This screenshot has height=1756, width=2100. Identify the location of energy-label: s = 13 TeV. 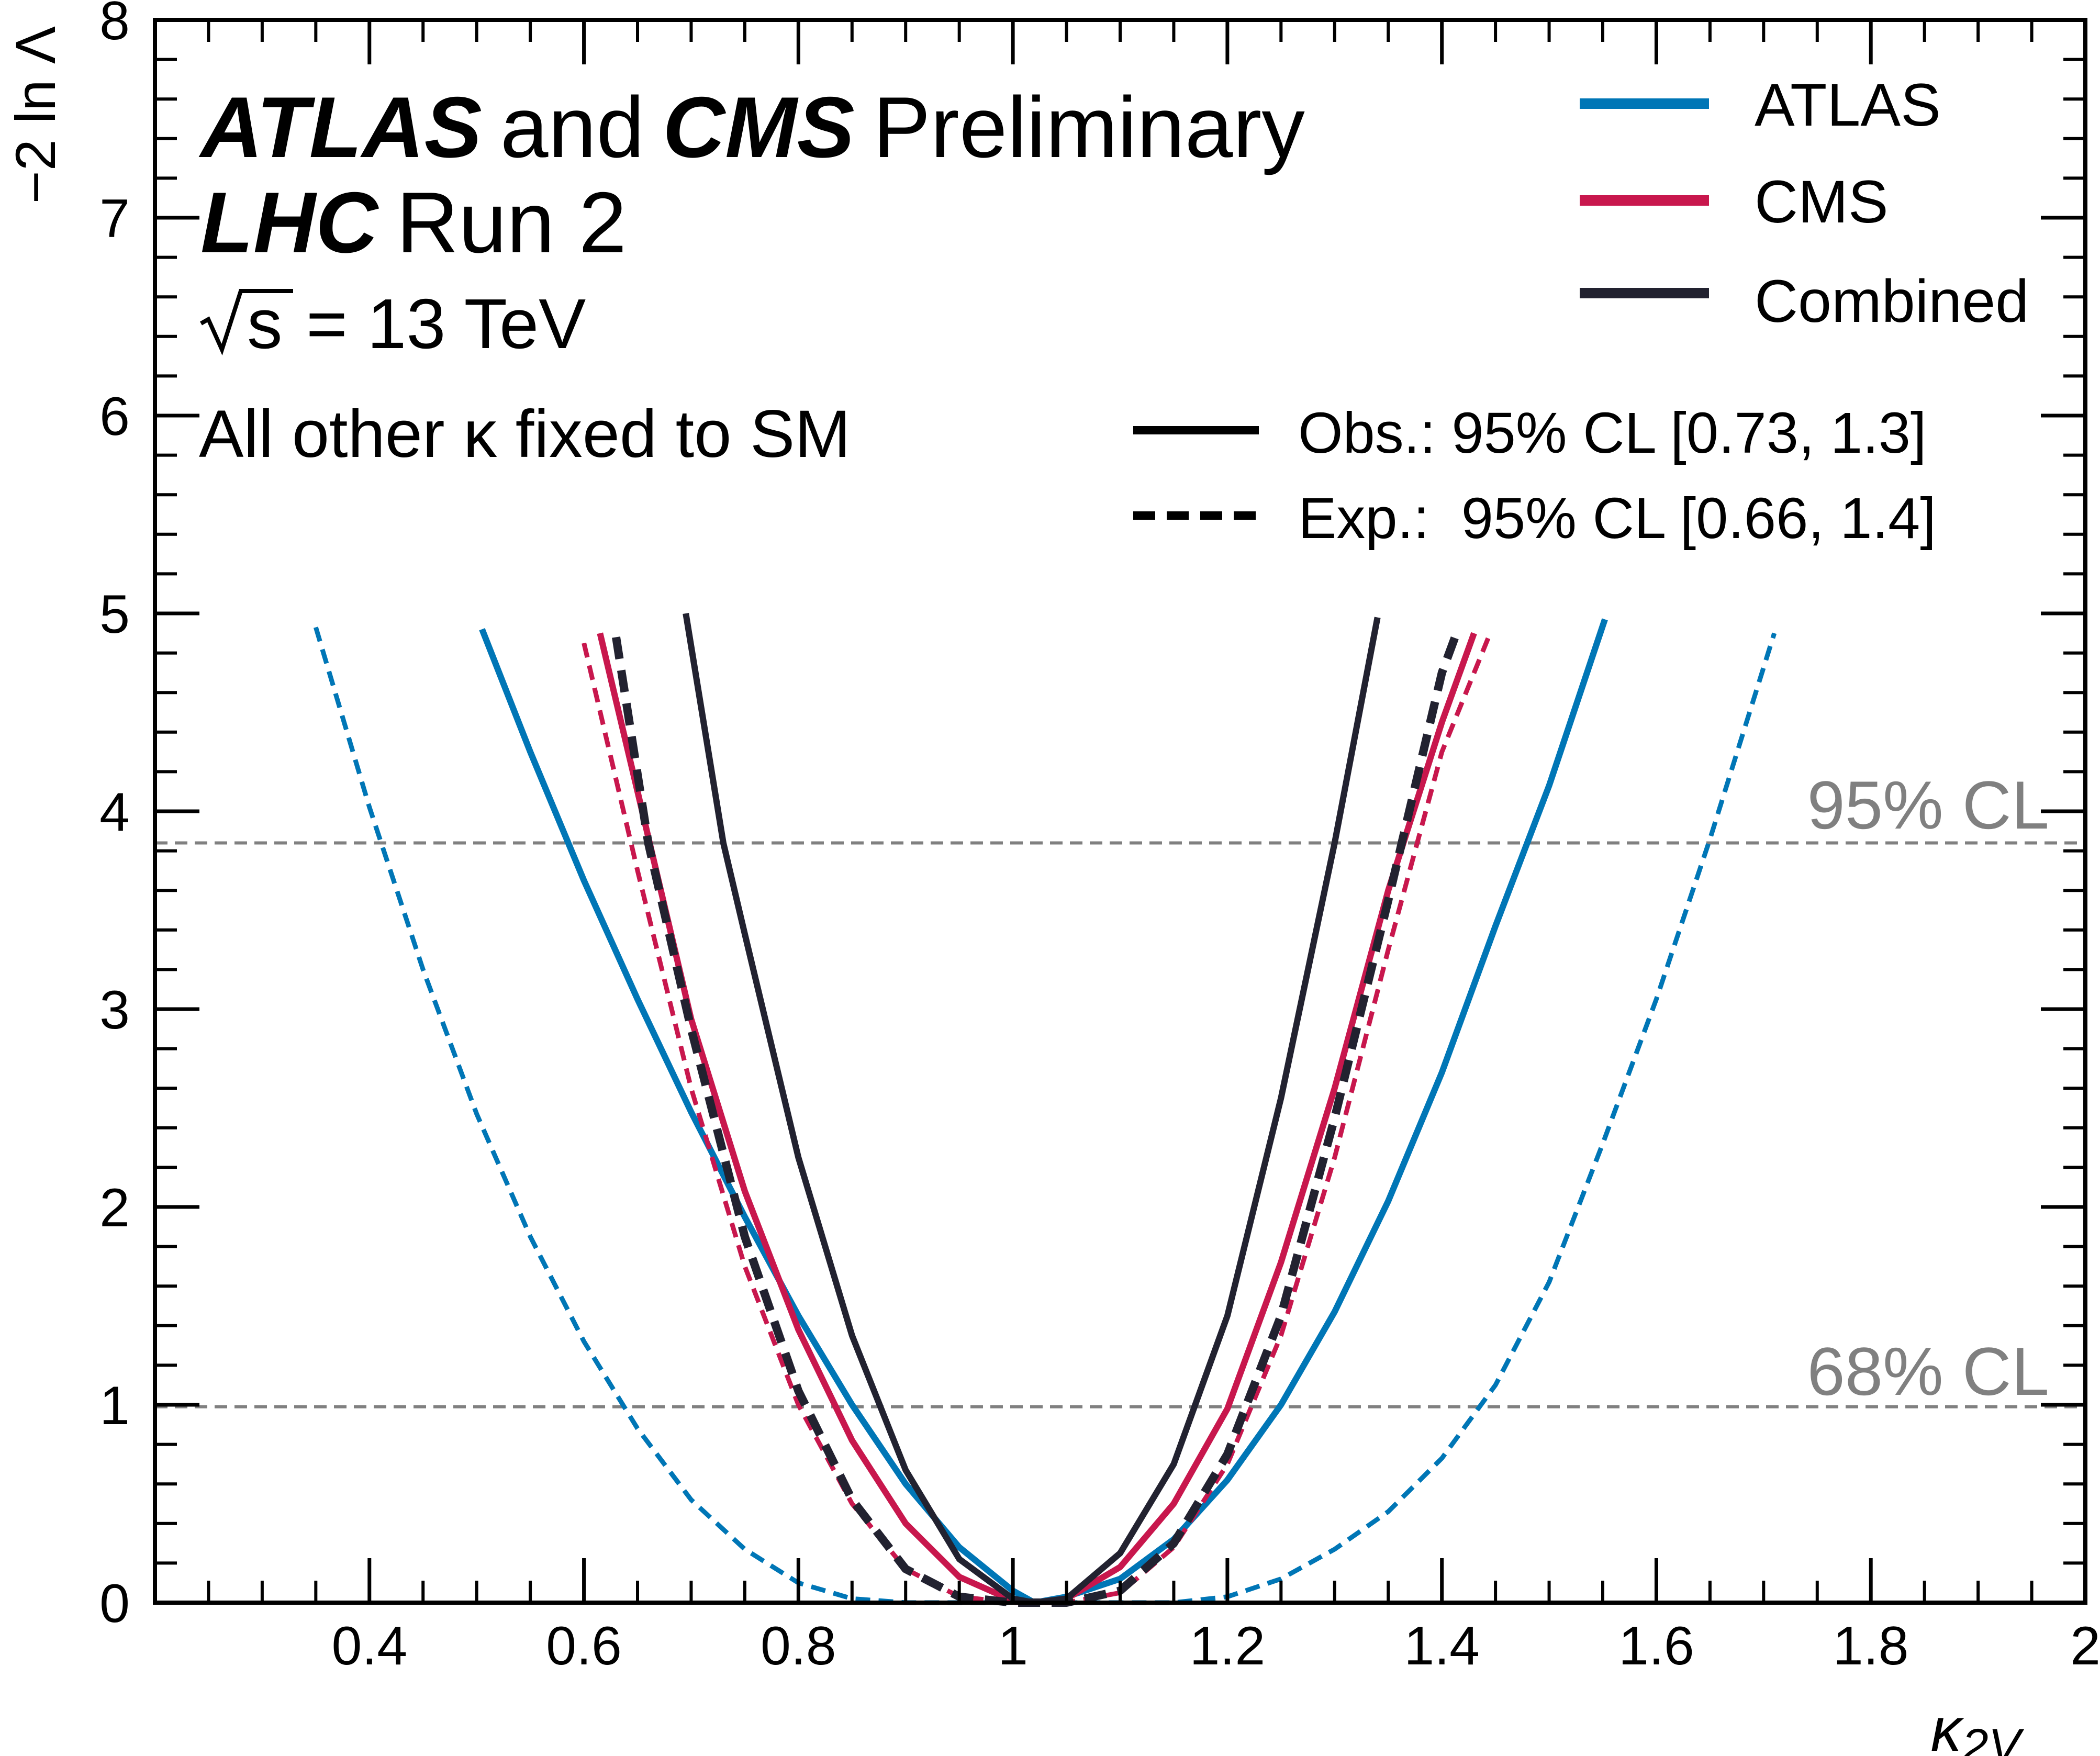
(393, 323).